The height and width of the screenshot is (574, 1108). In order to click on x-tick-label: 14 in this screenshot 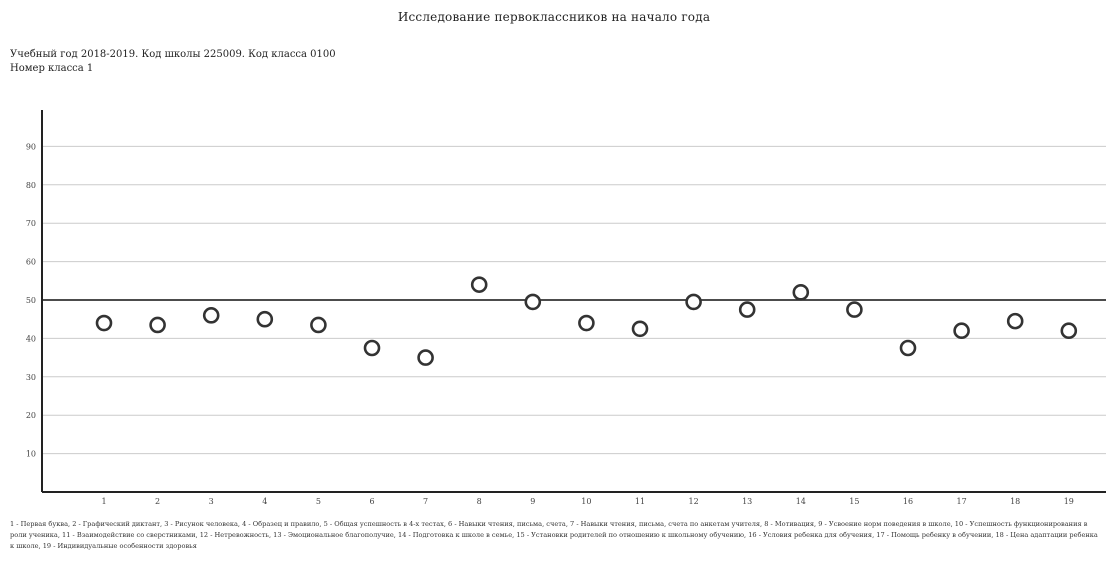, I will do `click(801, 501)`.